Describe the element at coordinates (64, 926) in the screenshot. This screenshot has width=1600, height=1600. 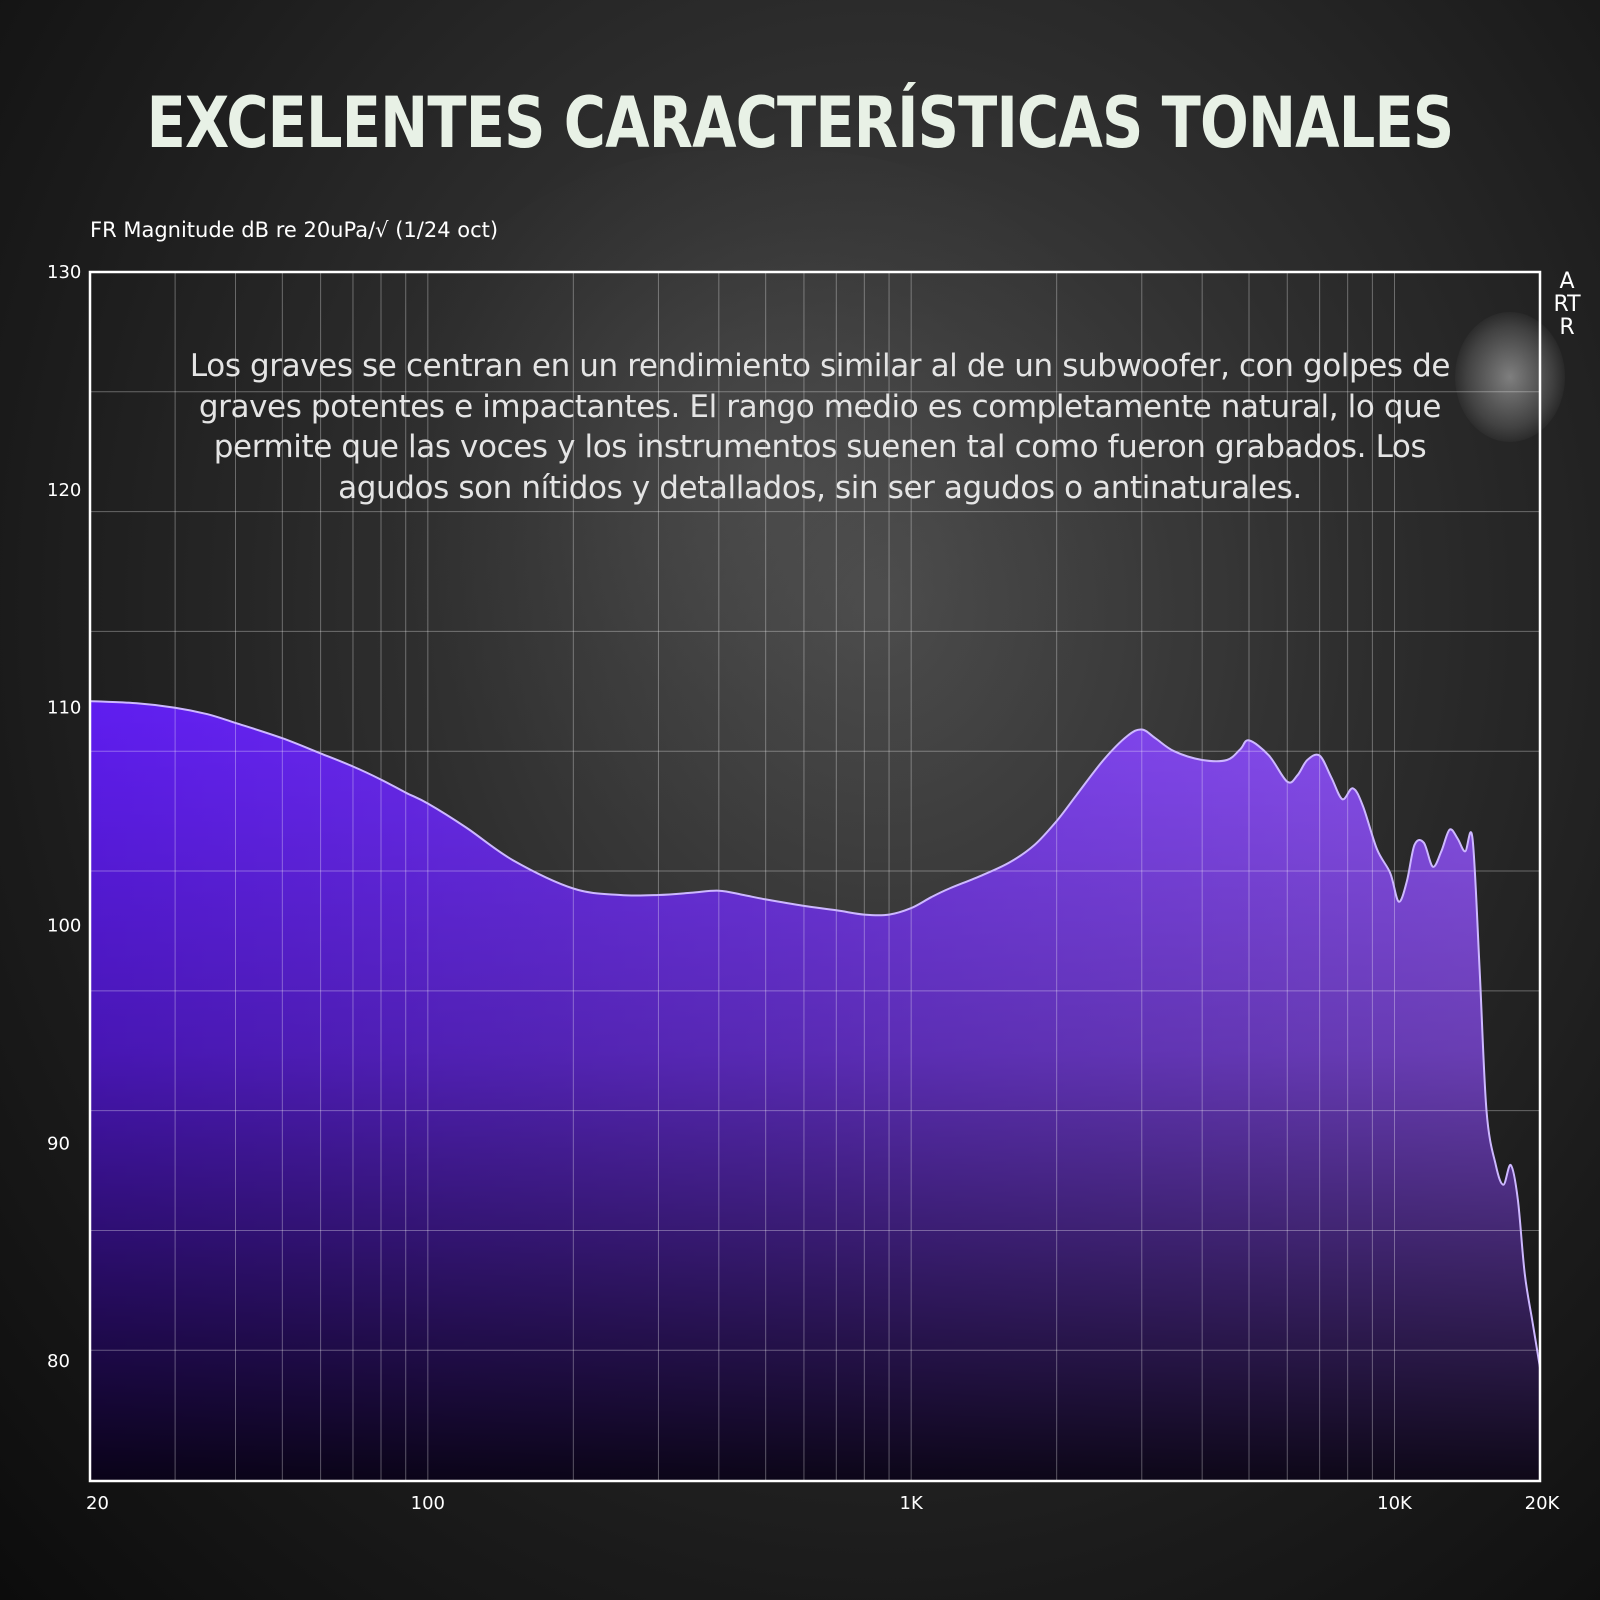
I see `y-tick-label: 100` at that location.